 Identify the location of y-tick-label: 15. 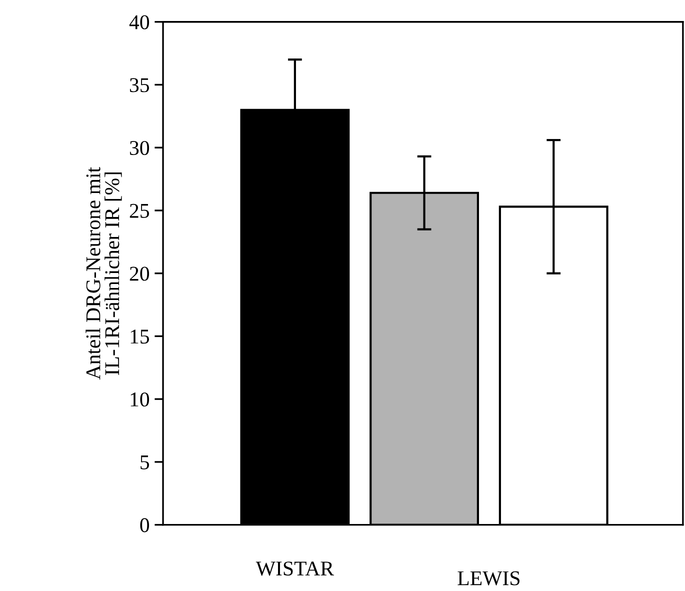
(140, 337).